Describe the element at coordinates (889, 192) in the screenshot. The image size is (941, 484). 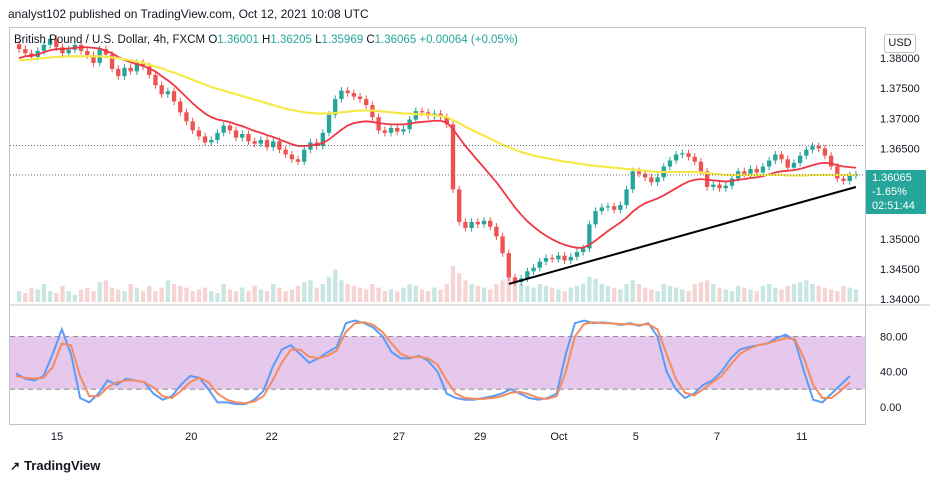
I see `price-change-pct: -1.65%` at that location.